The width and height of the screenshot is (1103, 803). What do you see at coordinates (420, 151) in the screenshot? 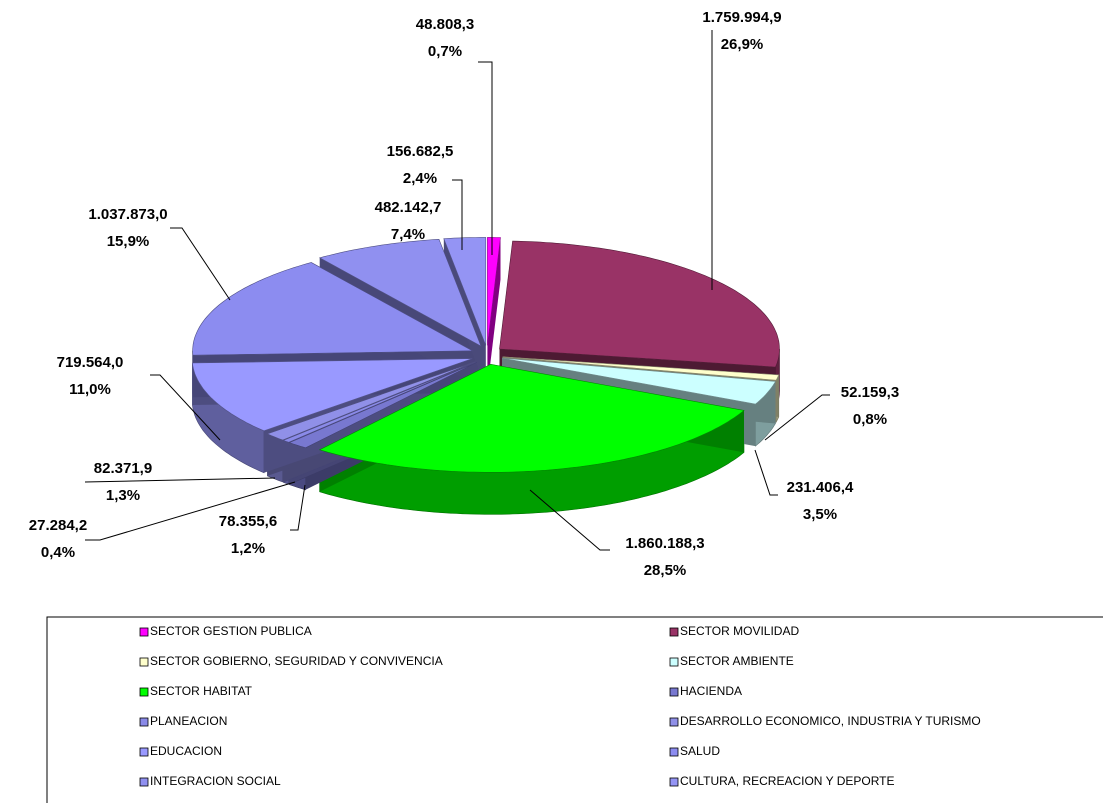
I see `data-label: 156.682,5` at bounding box center [420, 151].